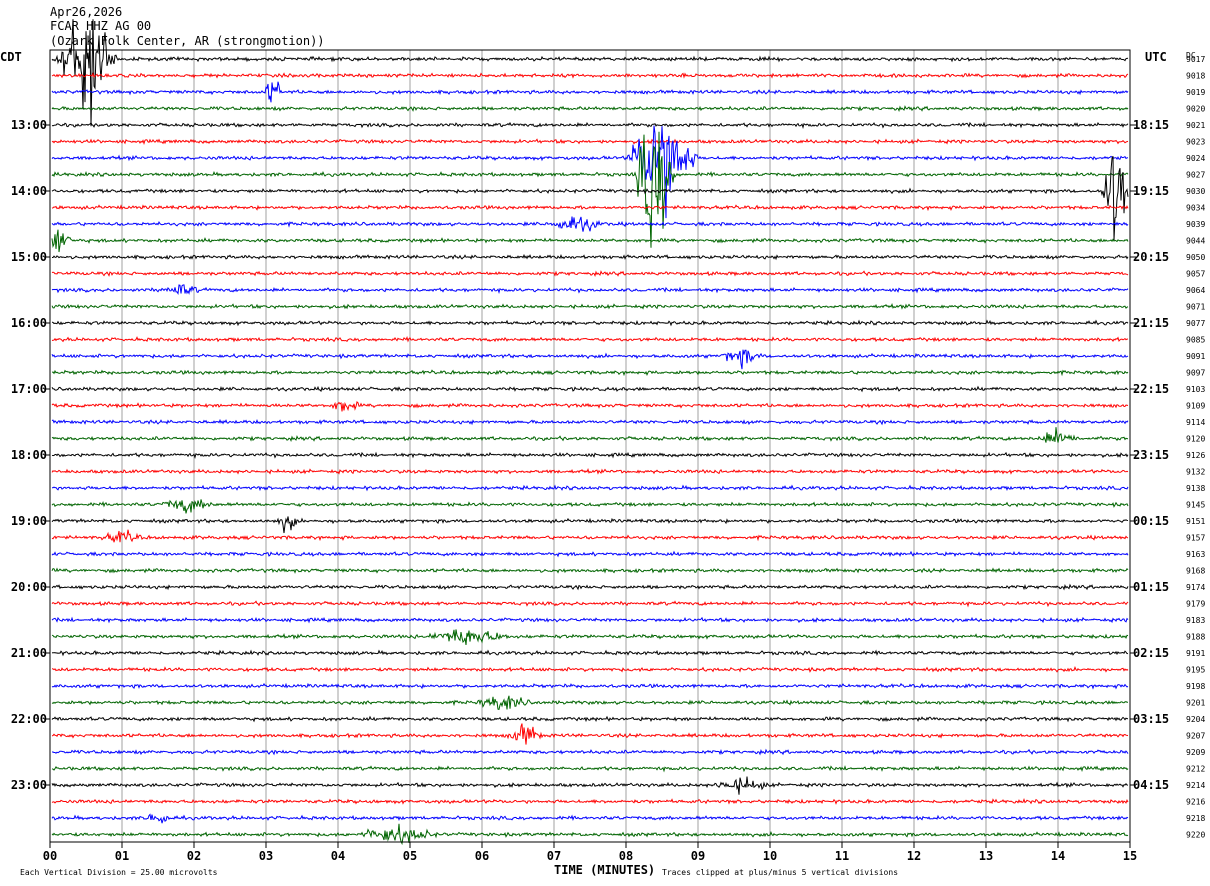  Describe the element at coordinates (1156, 57) in the screenshot. I see `right-timezone-label: UTC` at that location.